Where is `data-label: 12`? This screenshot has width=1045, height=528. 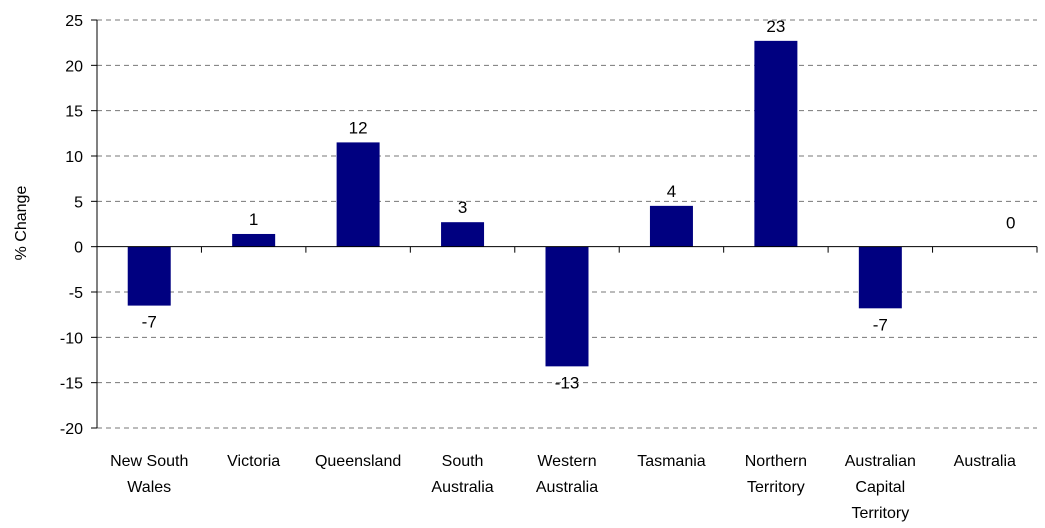 data-label: 12 is located at coordinates (358, 127).